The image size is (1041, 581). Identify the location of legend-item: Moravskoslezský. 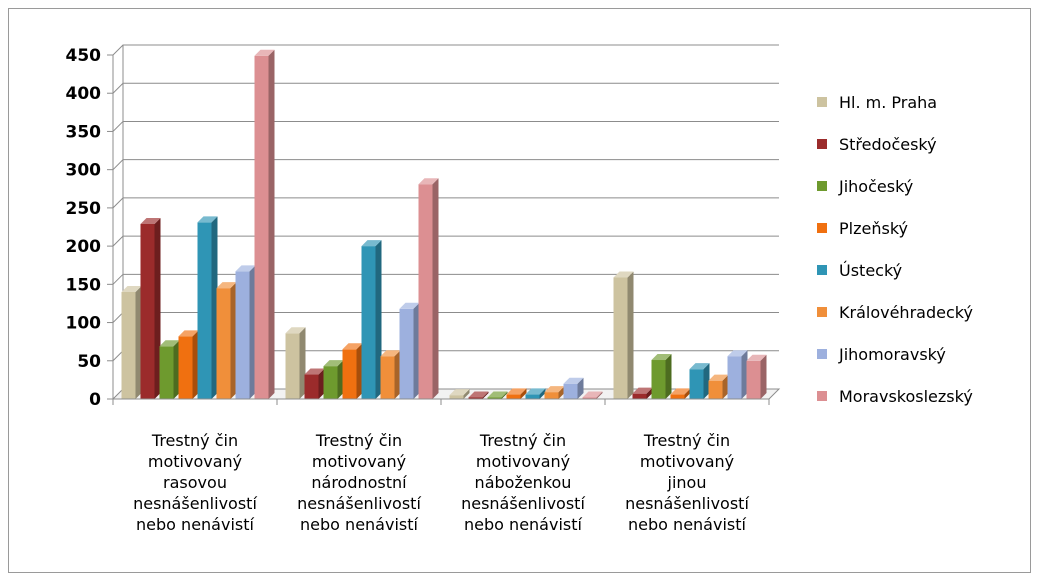
(895, 396).